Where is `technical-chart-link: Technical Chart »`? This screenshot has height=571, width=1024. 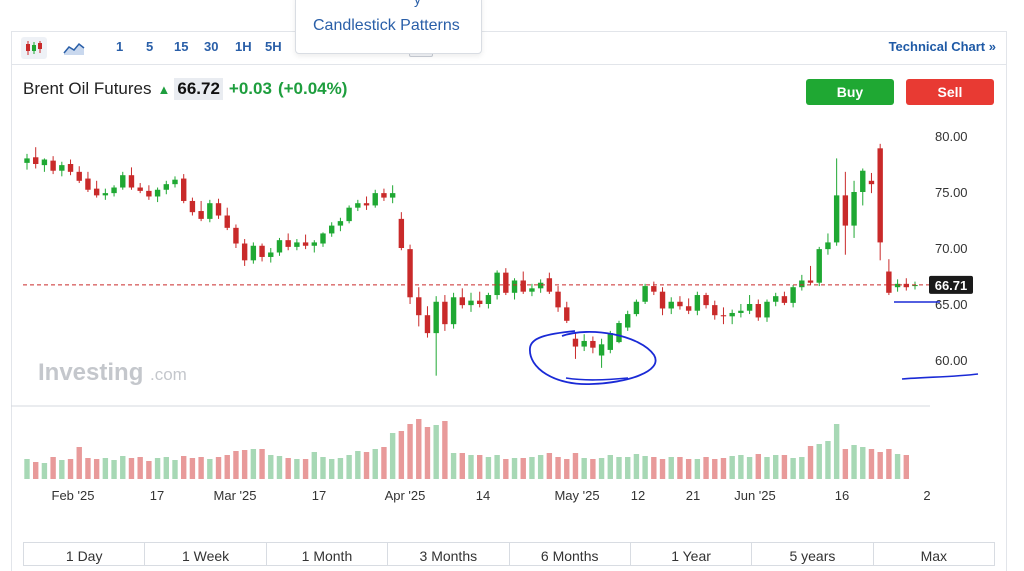 technical-chart-link: Technical Chart » is located at coordinates (942, 46).